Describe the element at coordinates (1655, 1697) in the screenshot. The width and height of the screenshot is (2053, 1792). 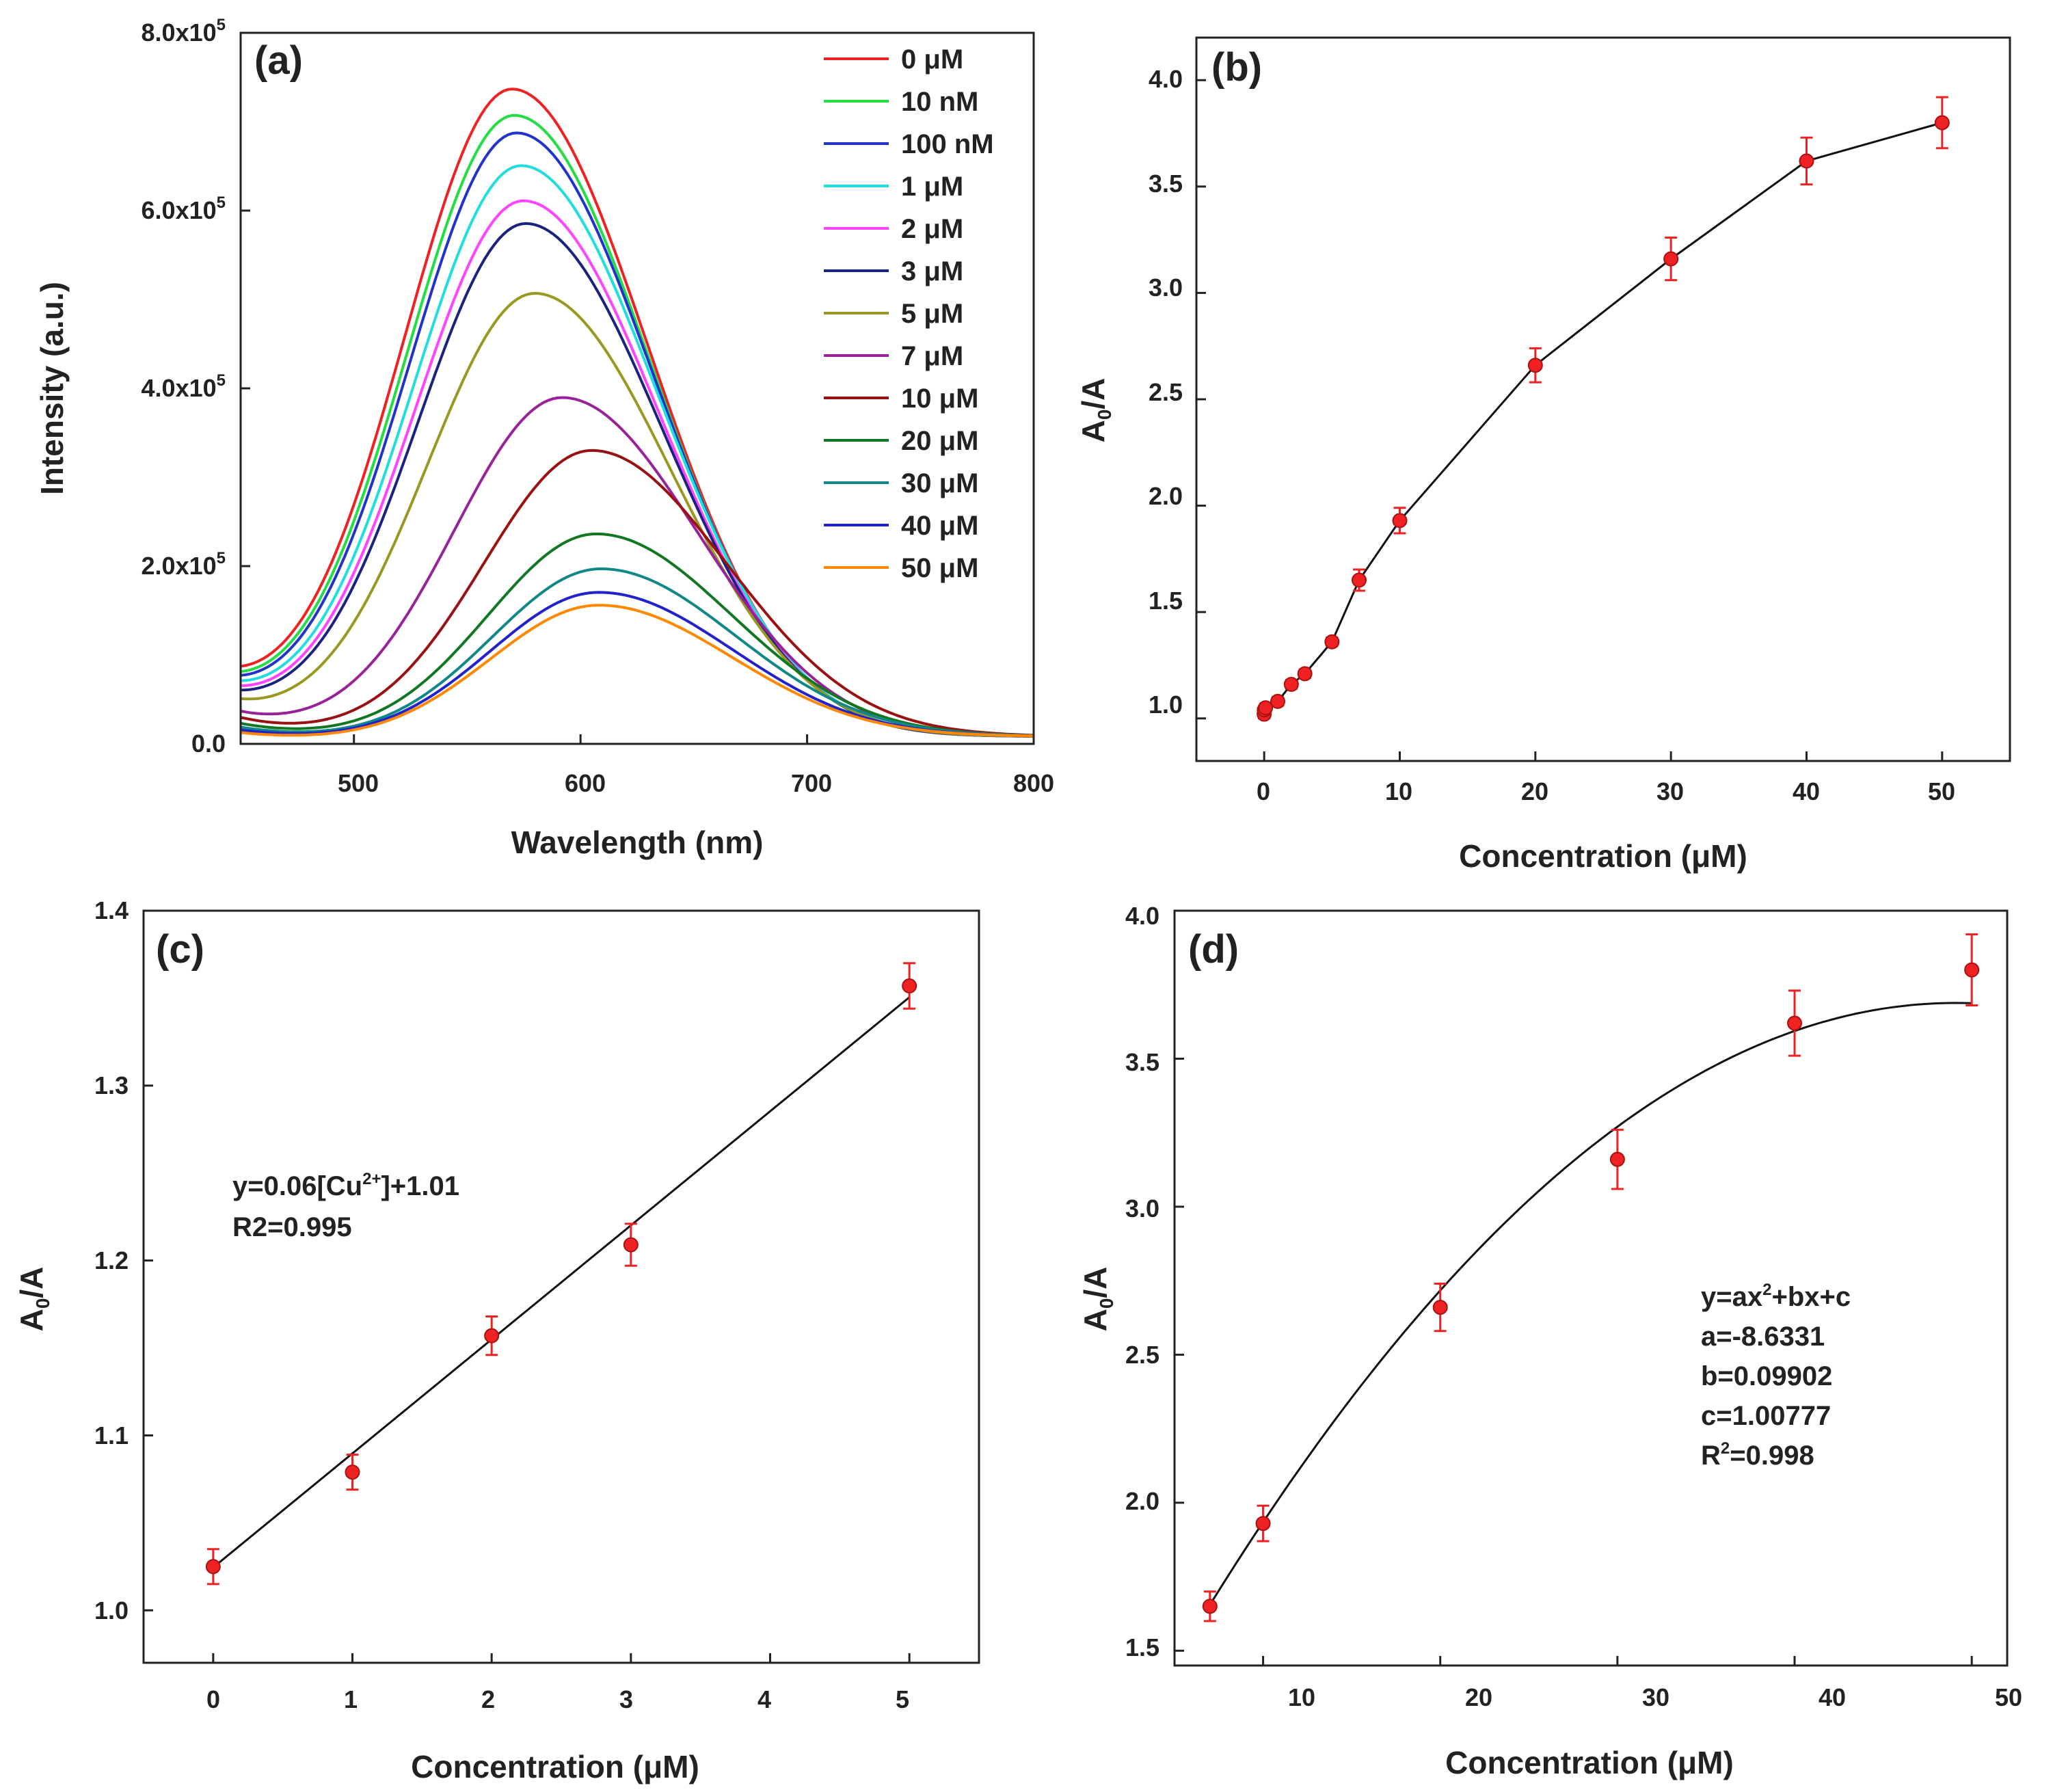
I see `d-x-tick-label: 30` at that location.